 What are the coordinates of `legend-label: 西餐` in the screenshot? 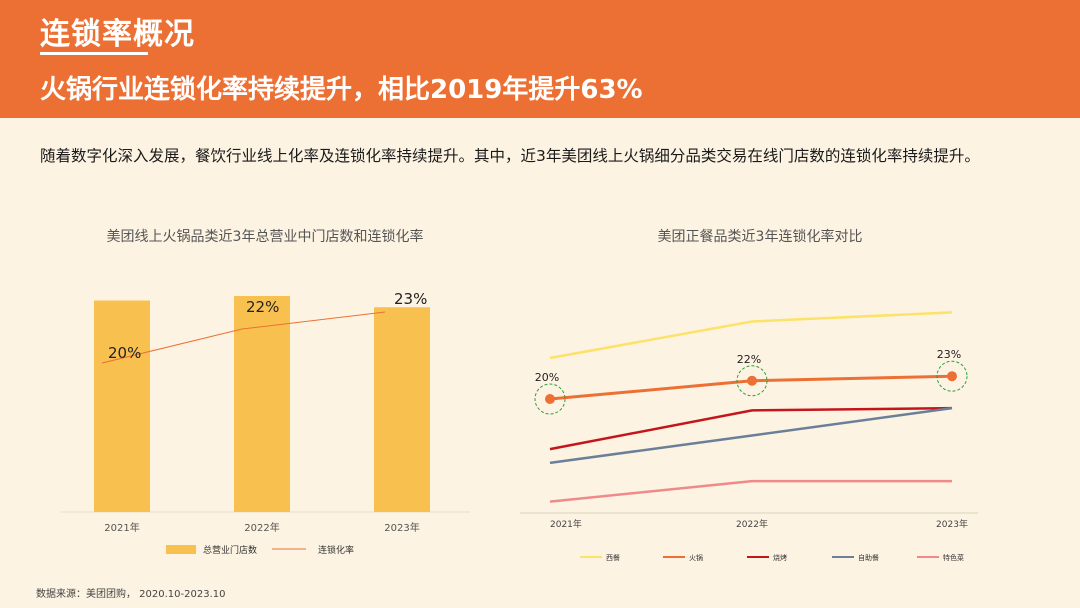 It's located at (613, 557).